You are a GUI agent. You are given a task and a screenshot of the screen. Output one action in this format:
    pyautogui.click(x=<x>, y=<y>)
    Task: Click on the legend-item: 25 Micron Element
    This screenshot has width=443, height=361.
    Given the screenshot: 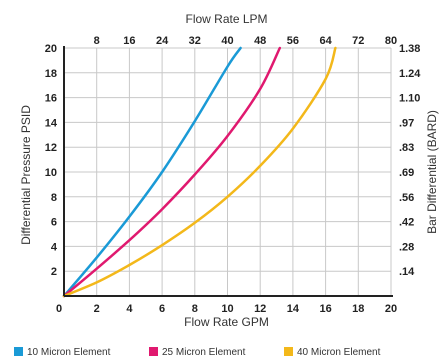 What is the action you would take?
    pyautogui.click(x=197, y=352)
    